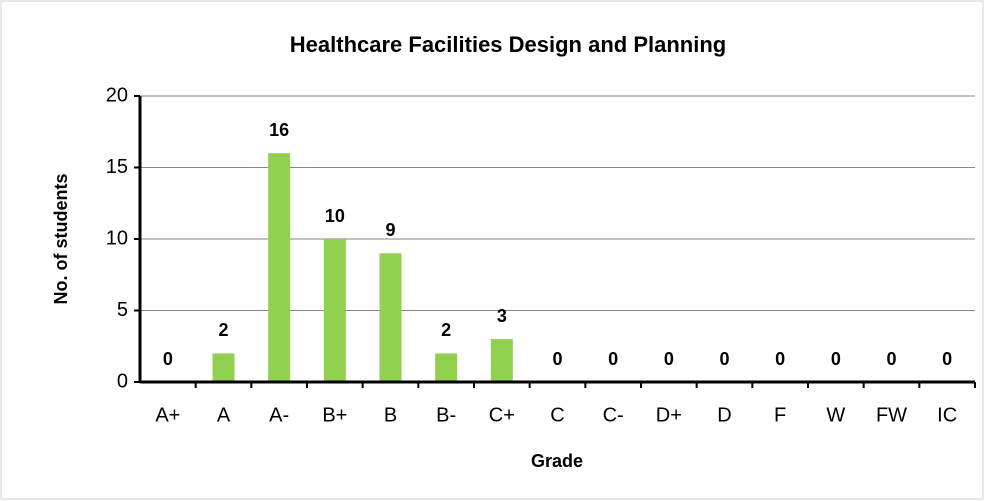 This screenshot has width=985, height=501. I want to click on value-label: 3, so click(502, 316).